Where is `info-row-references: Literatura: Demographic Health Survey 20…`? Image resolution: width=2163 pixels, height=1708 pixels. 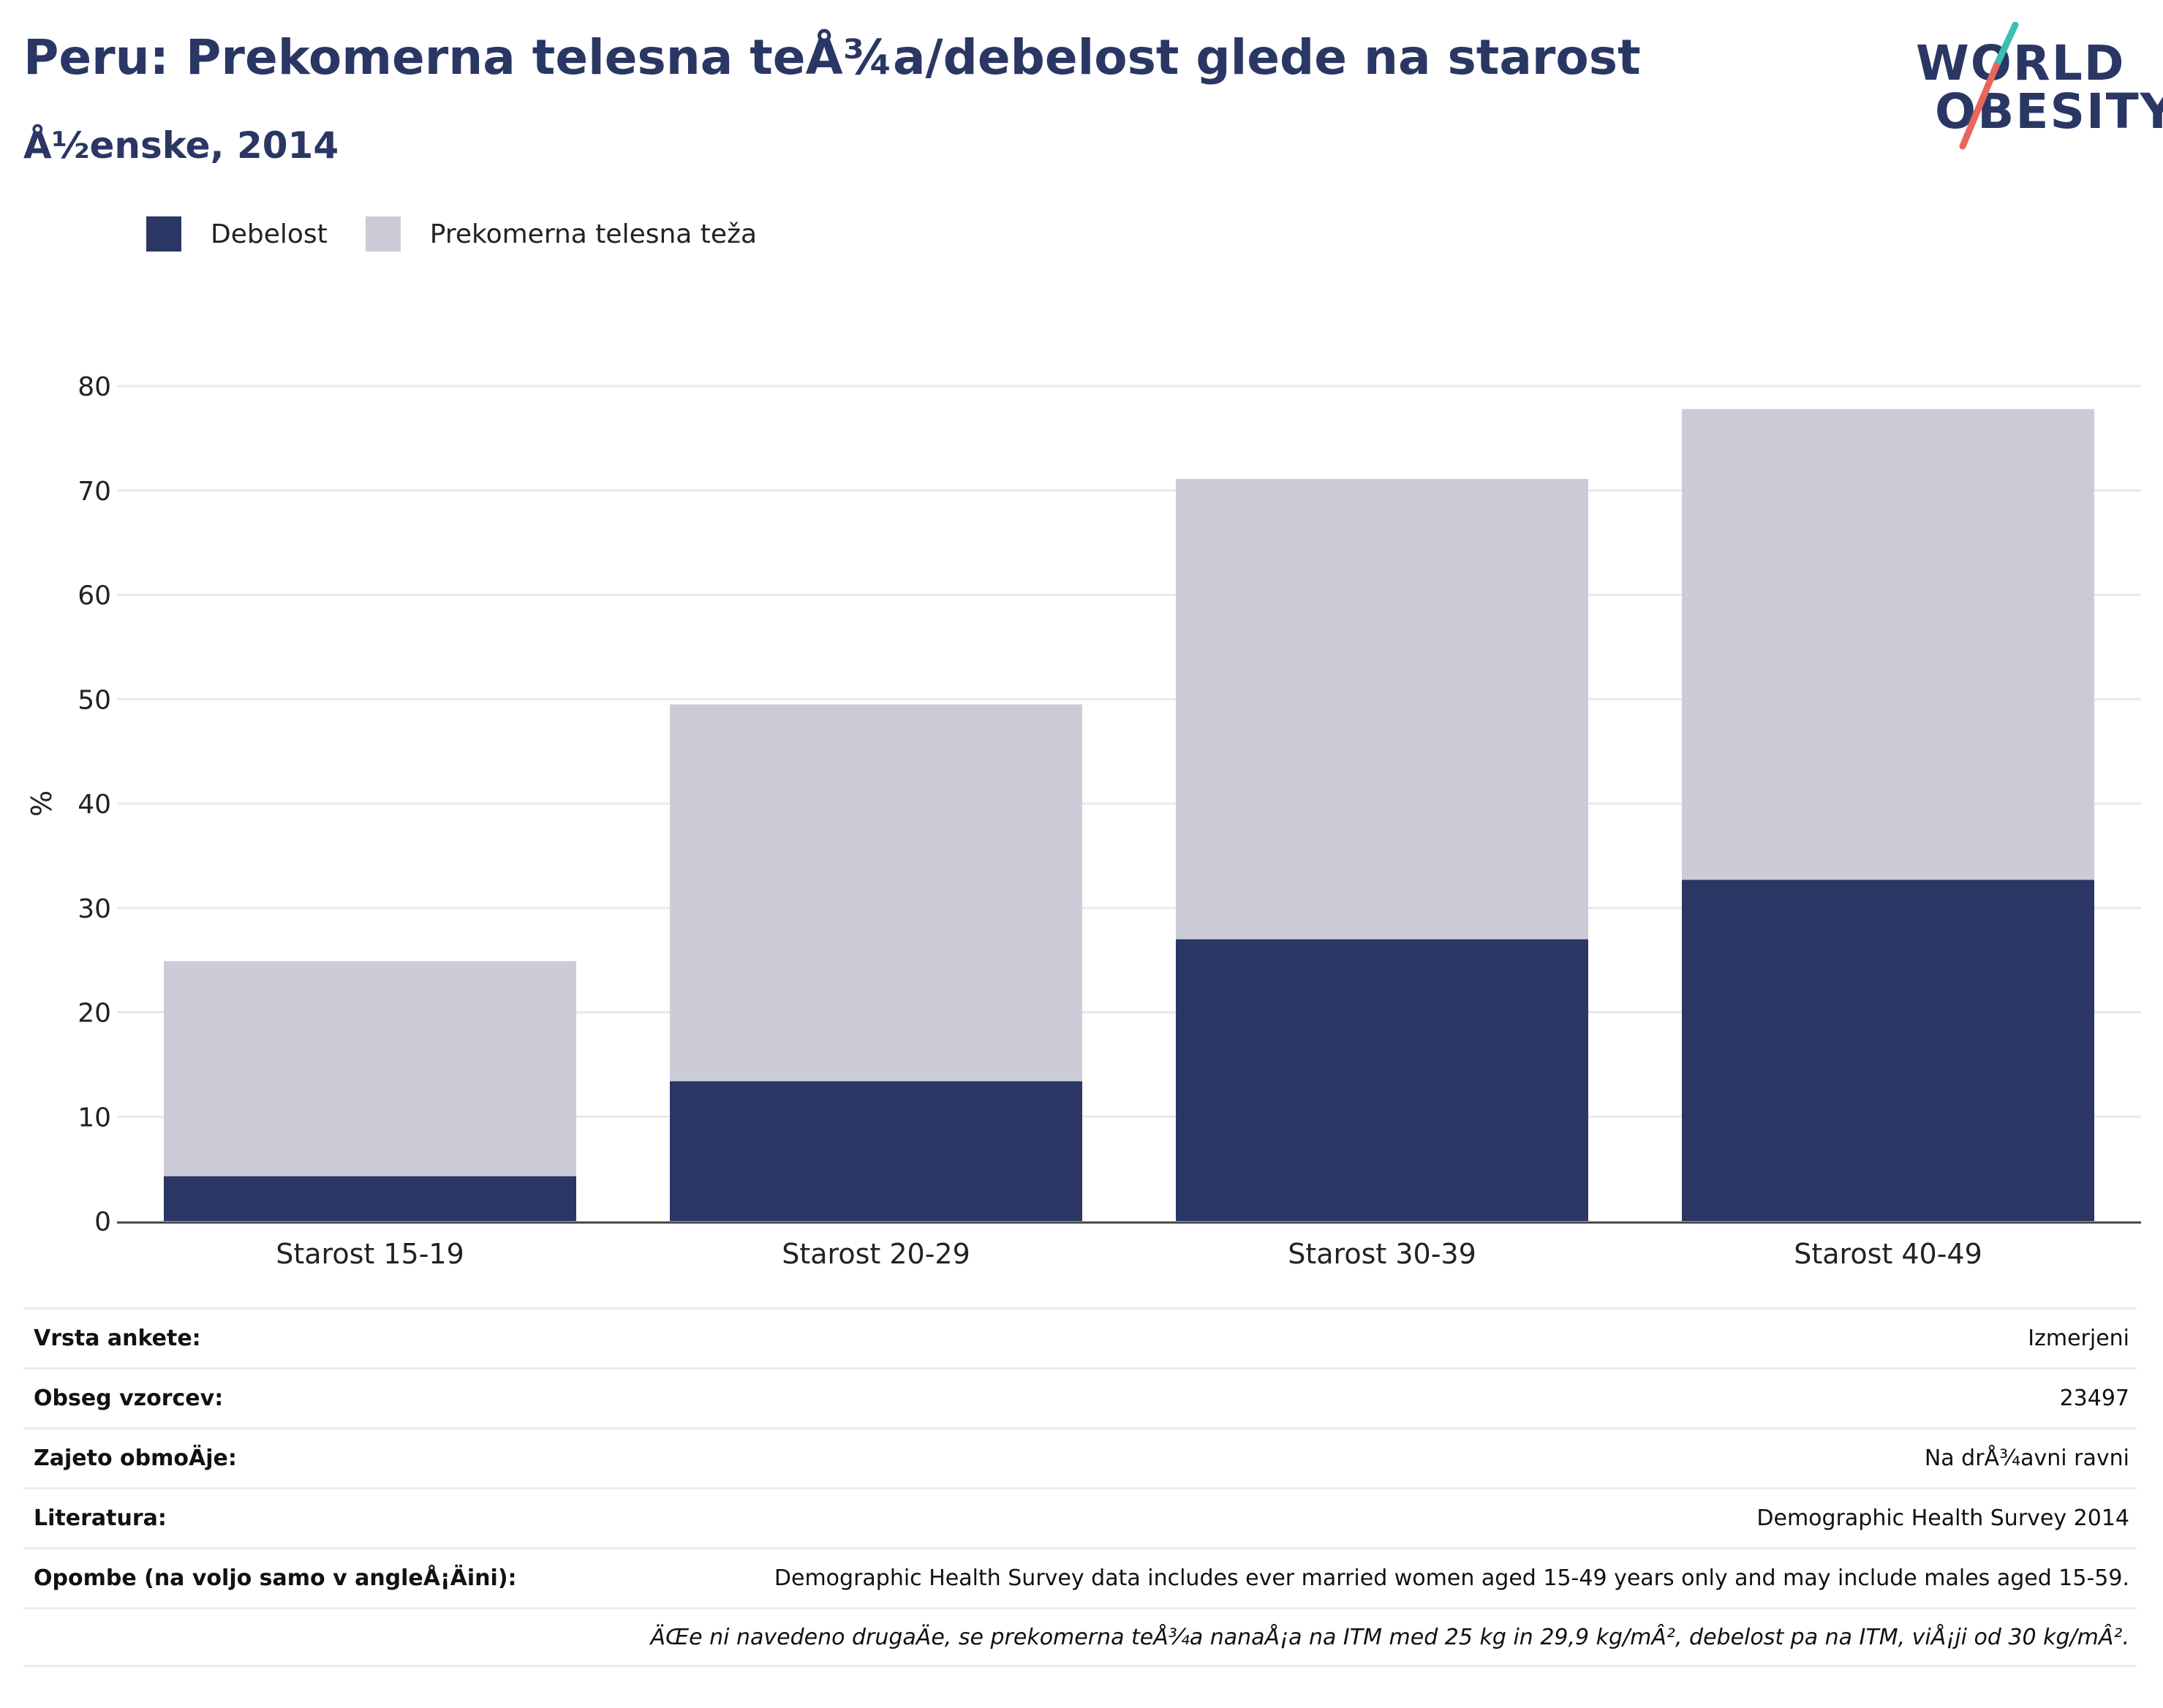 info-row-references: Literatura: Demographic Health Survey 20… is located at coordinates (1080, 1517).